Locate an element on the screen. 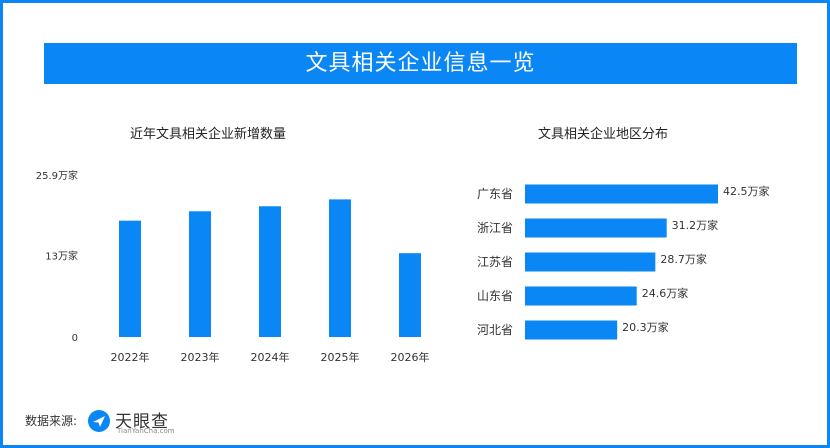  logo-name: 天眼查 is located at coordinates (142, 422).